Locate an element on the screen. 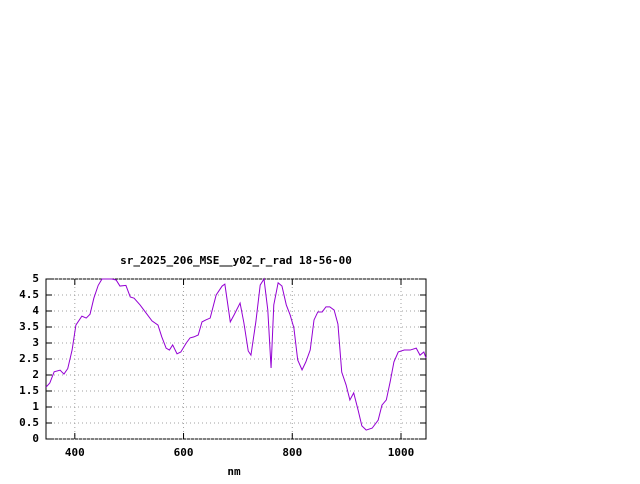  y-tick-label: 0 is located at coordinates (35, 438).